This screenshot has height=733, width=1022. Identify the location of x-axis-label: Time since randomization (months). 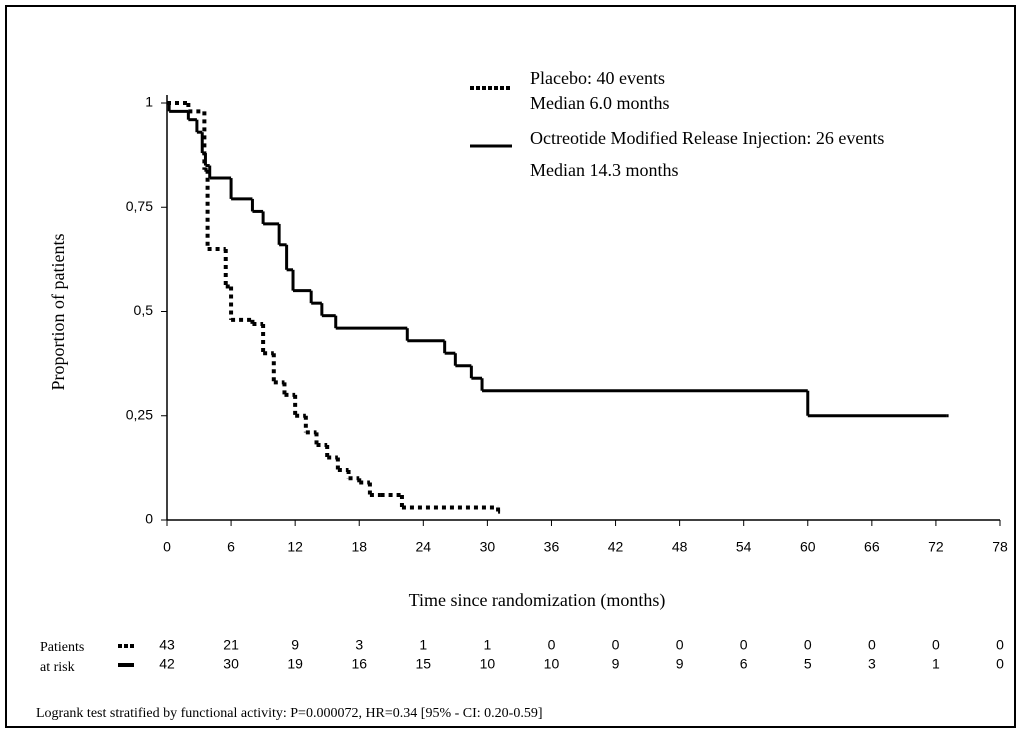
(537, 600).